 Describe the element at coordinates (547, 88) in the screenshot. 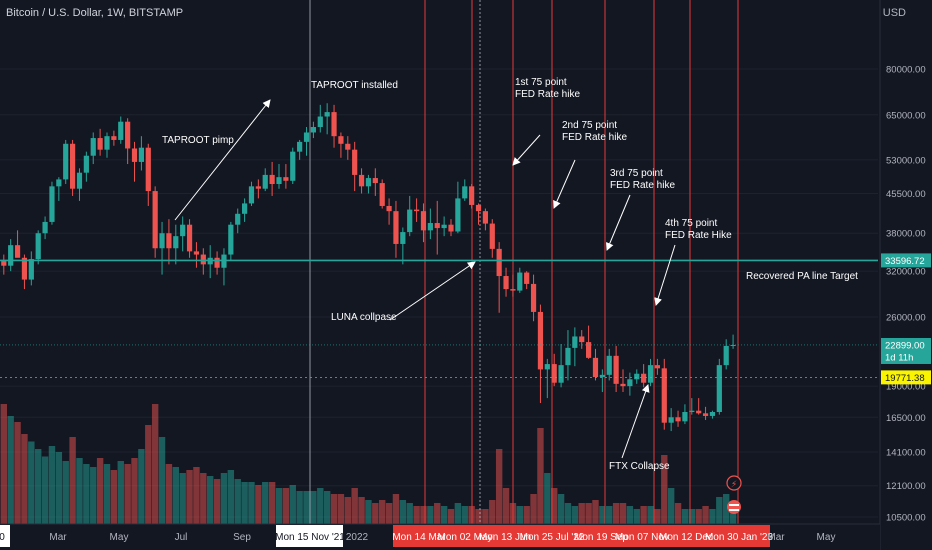

I see `annotation-2: 1st 75 point FED Rate hike` at that location.